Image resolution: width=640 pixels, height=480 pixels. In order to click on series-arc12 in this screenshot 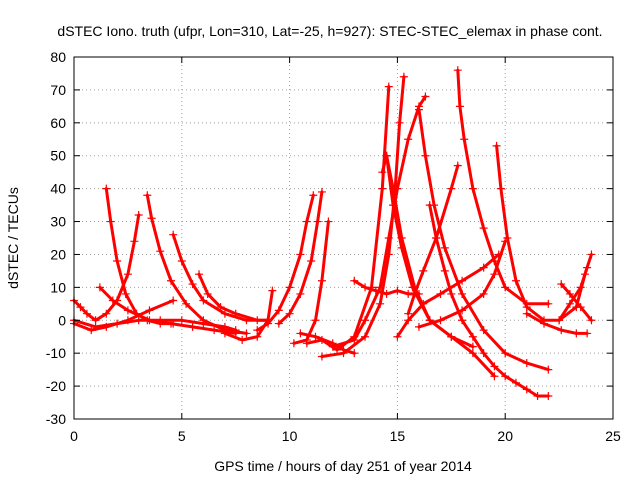, I will do `click(311, 282)`.